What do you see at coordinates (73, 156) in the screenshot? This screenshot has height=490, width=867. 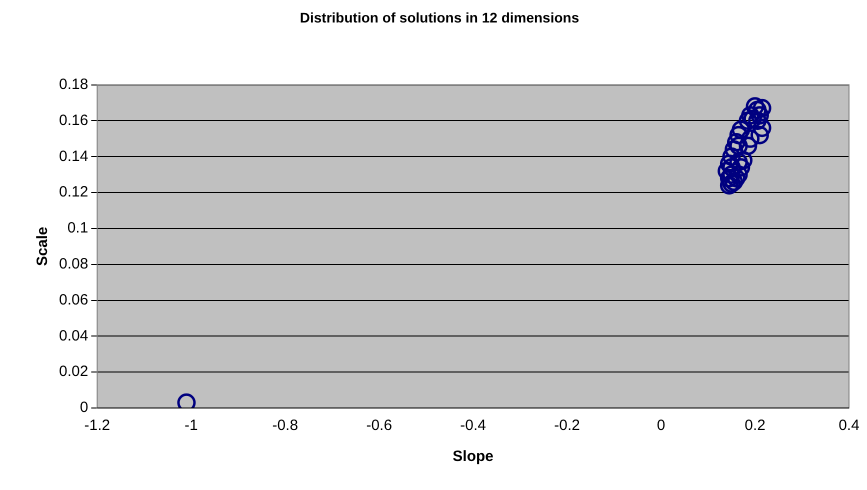 I see `y-tick-label: 0.14` at bounding box center [73, 156].